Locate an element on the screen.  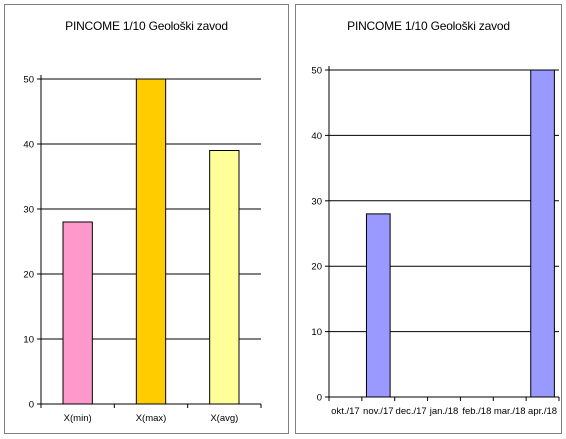
right-category-label: mar./18 is located at coordinates (510, 411).